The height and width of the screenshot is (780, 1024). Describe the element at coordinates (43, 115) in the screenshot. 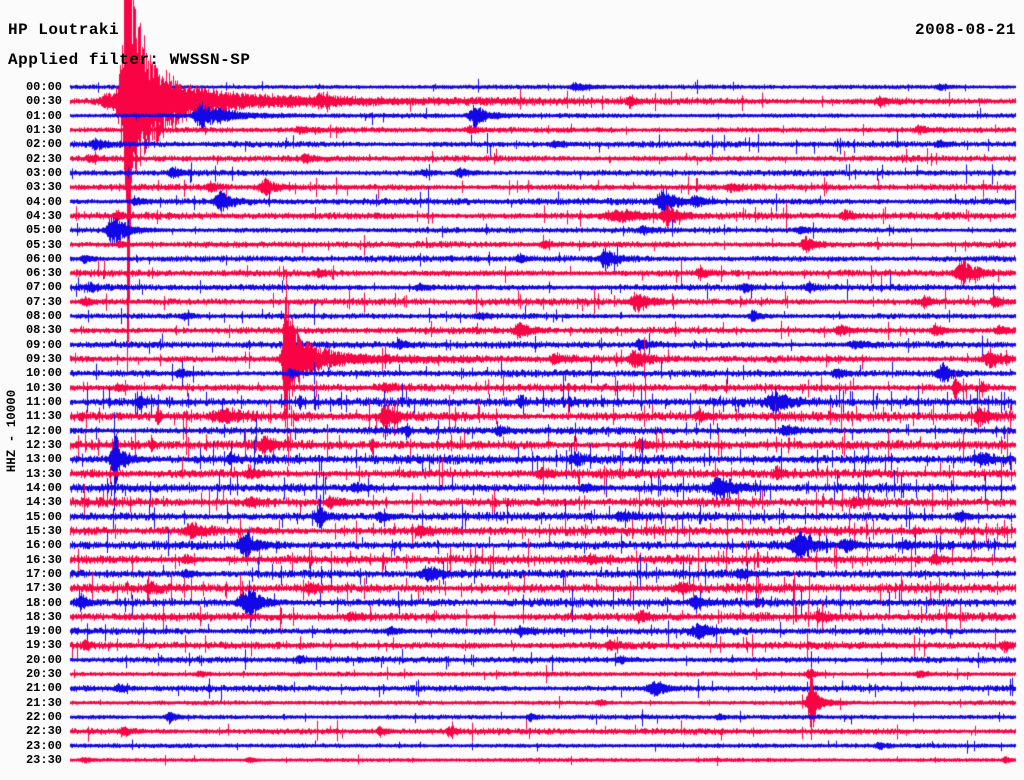

I see `time-label-01:00: 01:00` at that location.